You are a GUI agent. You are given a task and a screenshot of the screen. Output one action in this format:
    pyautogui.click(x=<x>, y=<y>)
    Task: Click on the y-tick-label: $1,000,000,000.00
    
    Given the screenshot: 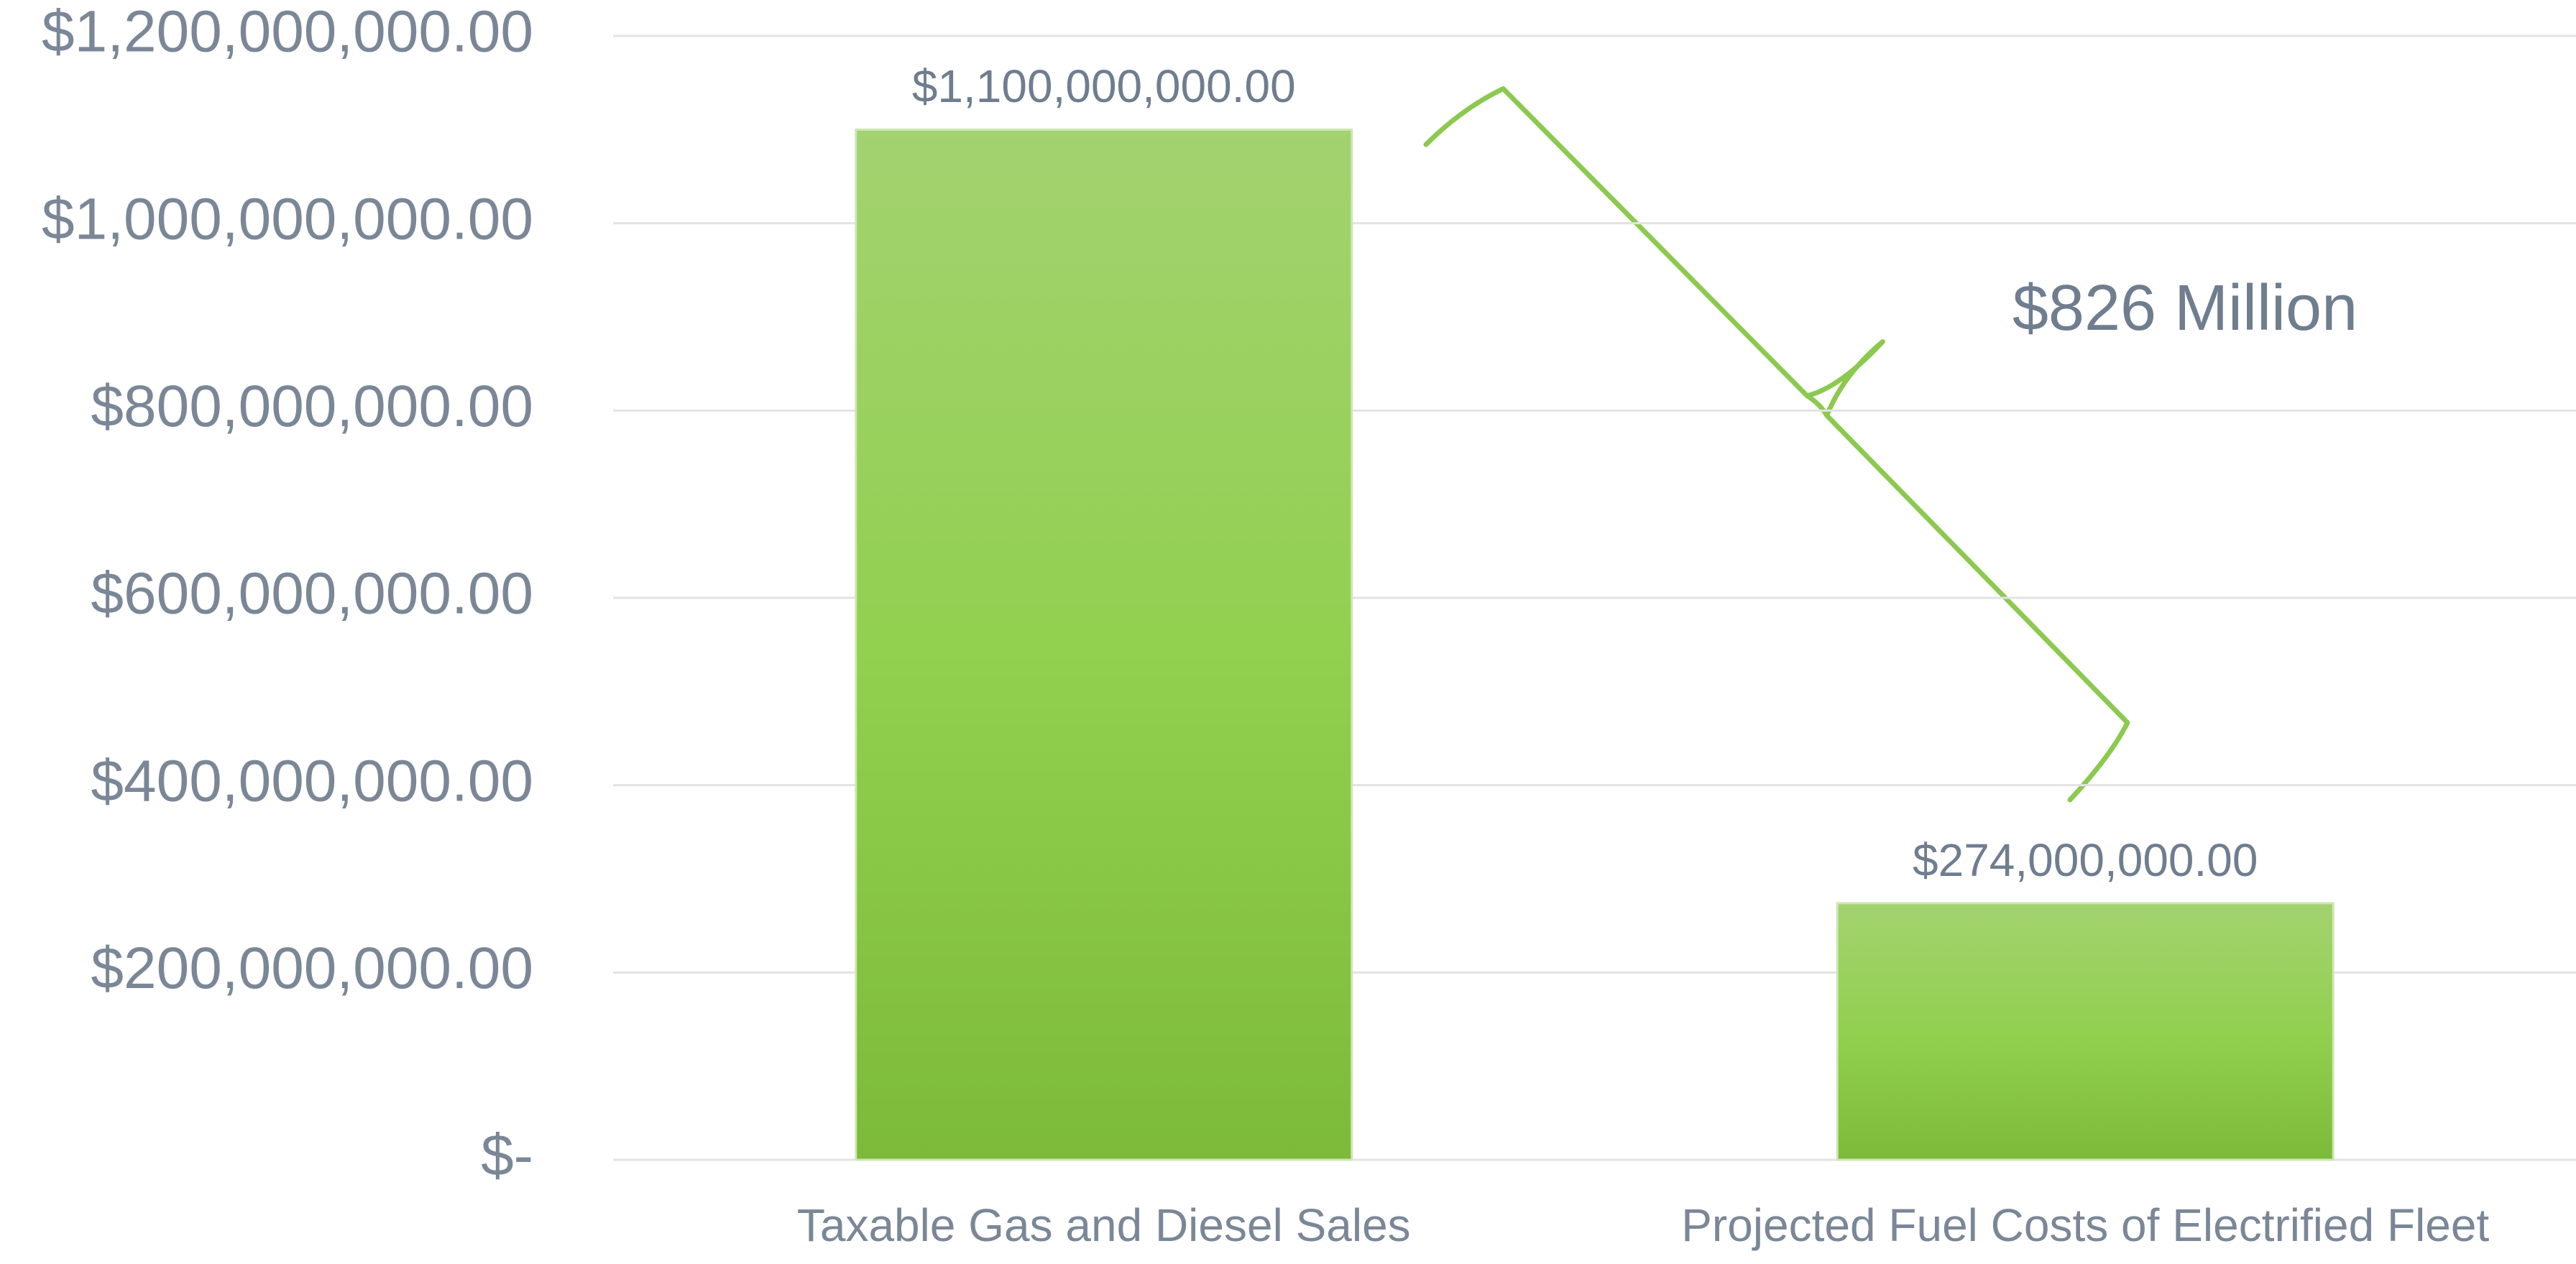 What is the action you would take?
    pyautogui.click(x=287, y=219)
    